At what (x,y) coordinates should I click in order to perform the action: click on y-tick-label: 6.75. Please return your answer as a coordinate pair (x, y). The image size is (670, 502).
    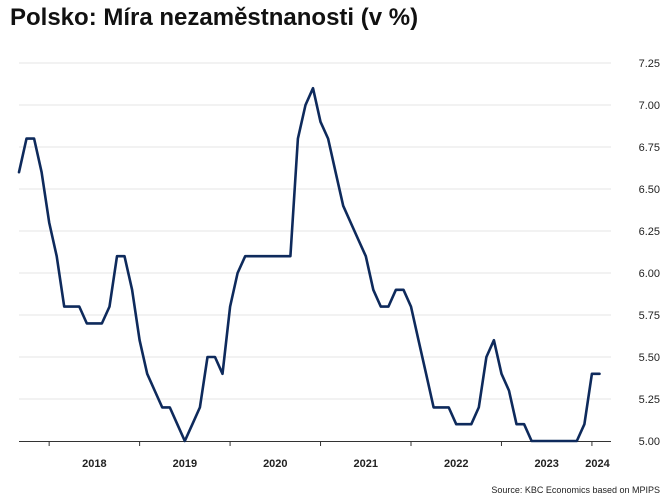
    Looking at the image, I should click on (649, 148).